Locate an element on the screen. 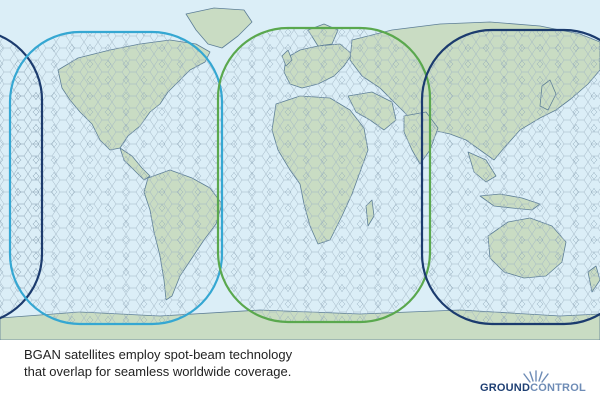 The width and height of the screenshot is (600, 402). groundcontrol-logo: GROUNDCONTROL is located at coordinates (536, 384).